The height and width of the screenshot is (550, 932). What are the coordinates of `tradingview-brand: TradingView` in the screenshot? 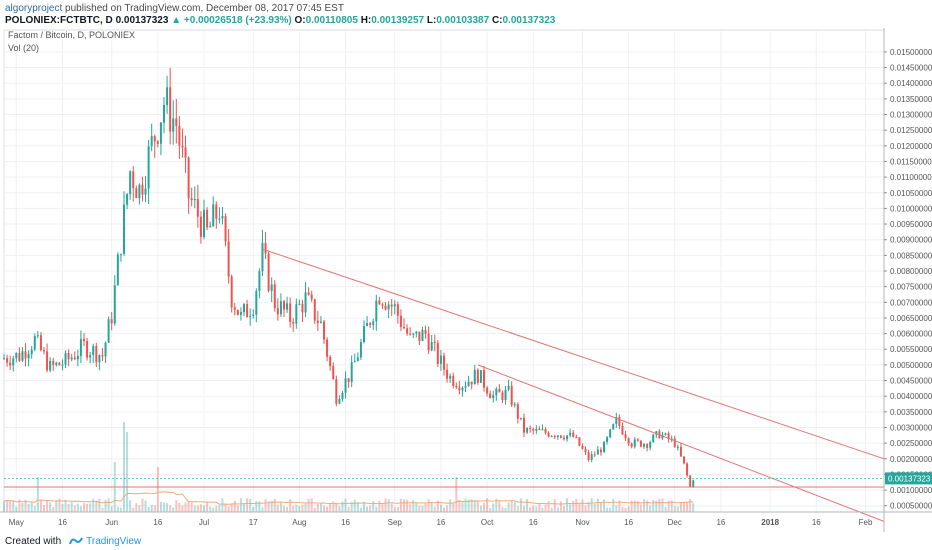 It's located at (114, 541).